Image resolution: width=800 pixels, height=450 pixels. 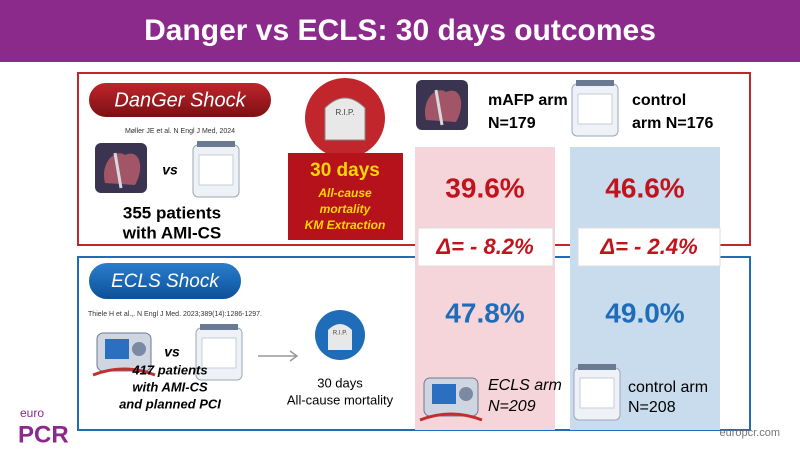 I want to click on logo: PCR, so click(x=43, y=434).